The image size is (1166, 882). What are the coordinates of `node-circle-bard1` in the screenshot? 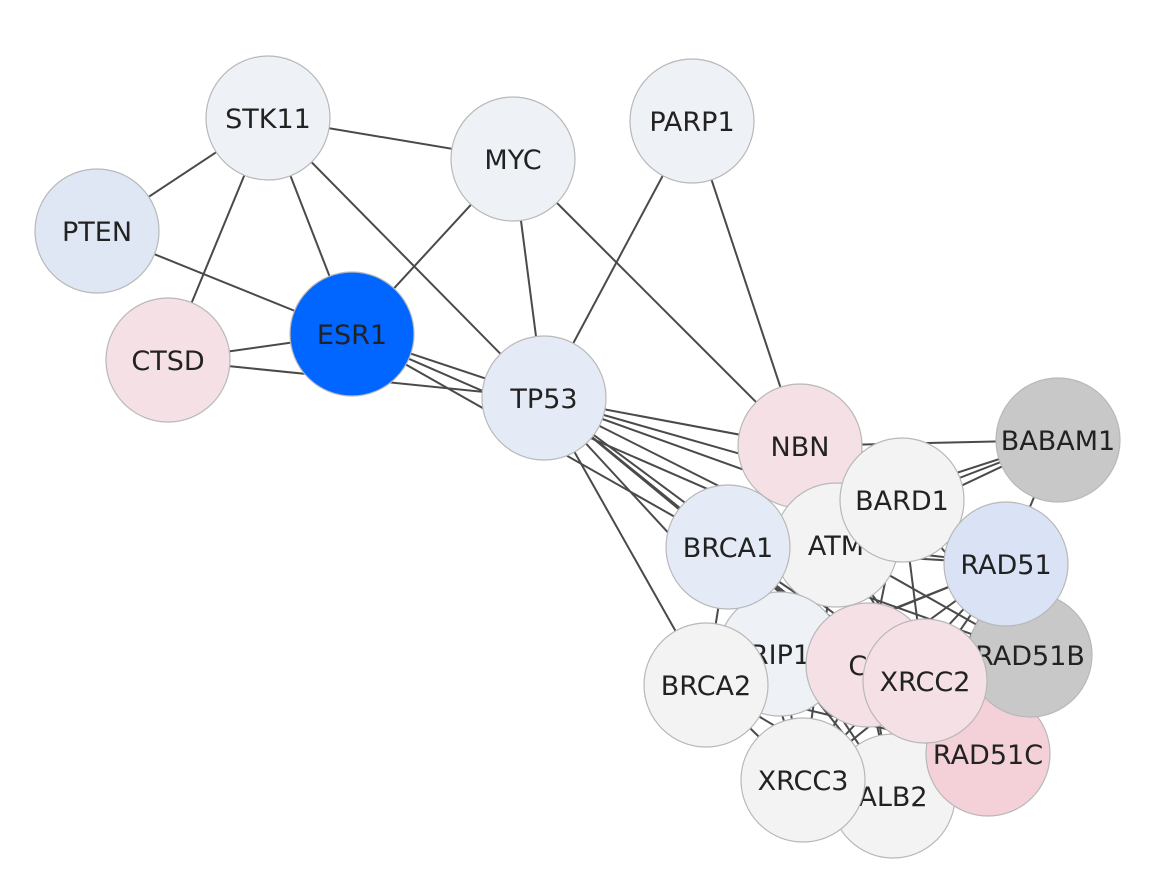 It's located at (902, 500).